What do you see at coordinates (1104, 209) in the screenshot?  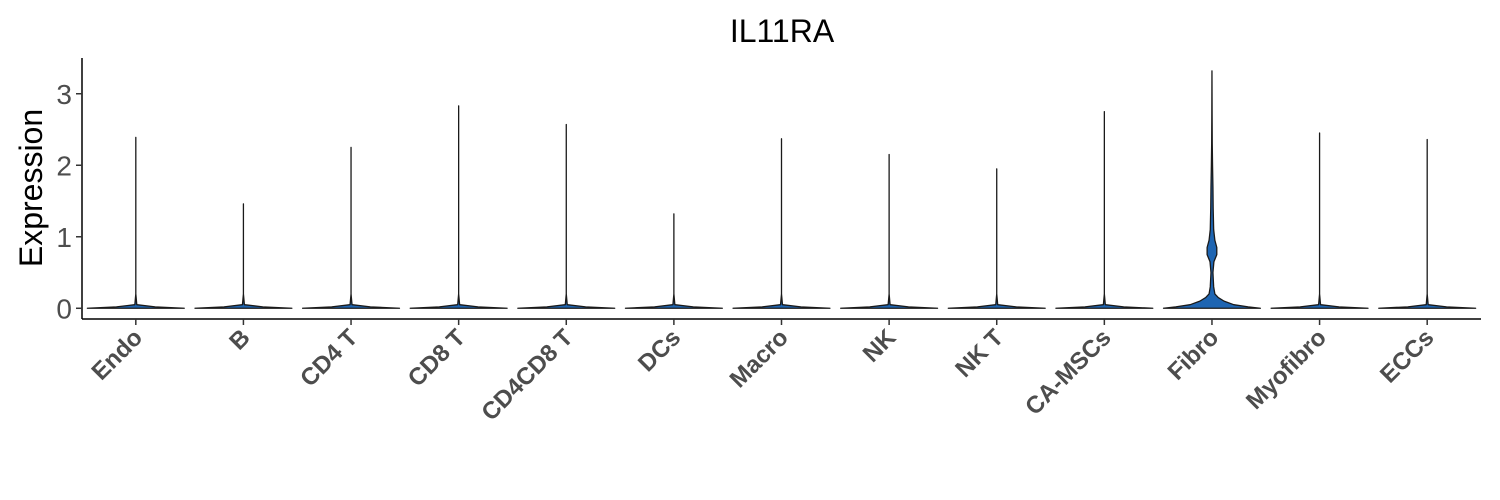 I see `violin-ca-mscs` at bounding box center [1104, 209].